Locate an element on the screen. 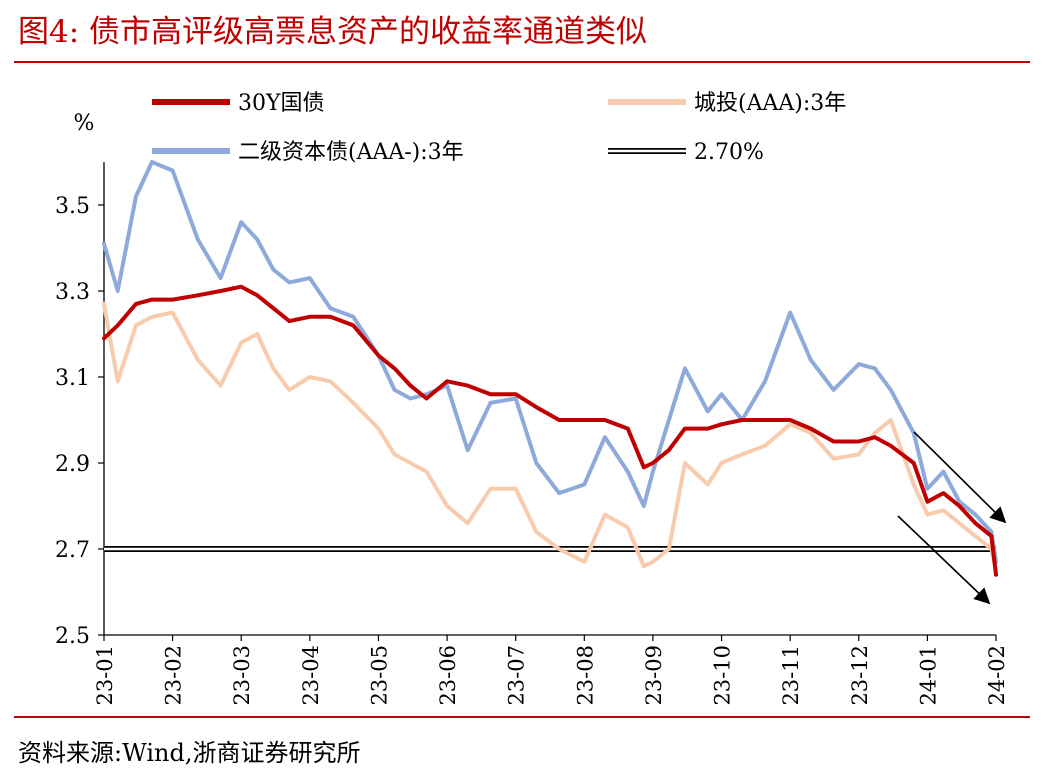 Image resolution: width=1043 pixels, height=776 pixels. y-tick-label: 3.1 is located at coordinates (72, 378).